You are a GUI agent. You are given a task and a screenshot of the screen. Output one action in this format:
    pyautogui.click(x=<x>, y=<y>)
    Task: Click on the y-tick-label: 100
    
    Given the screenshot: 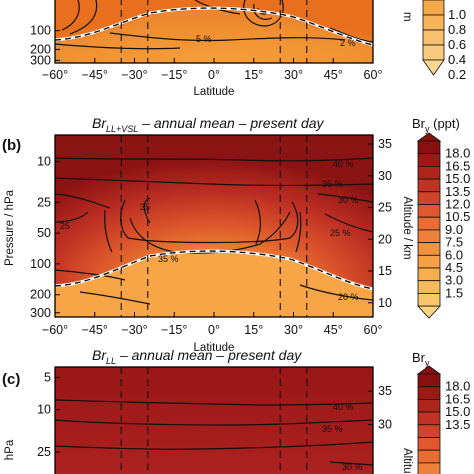 What is the action you would take?
    pyautogui.click(x=40, y=264)
    